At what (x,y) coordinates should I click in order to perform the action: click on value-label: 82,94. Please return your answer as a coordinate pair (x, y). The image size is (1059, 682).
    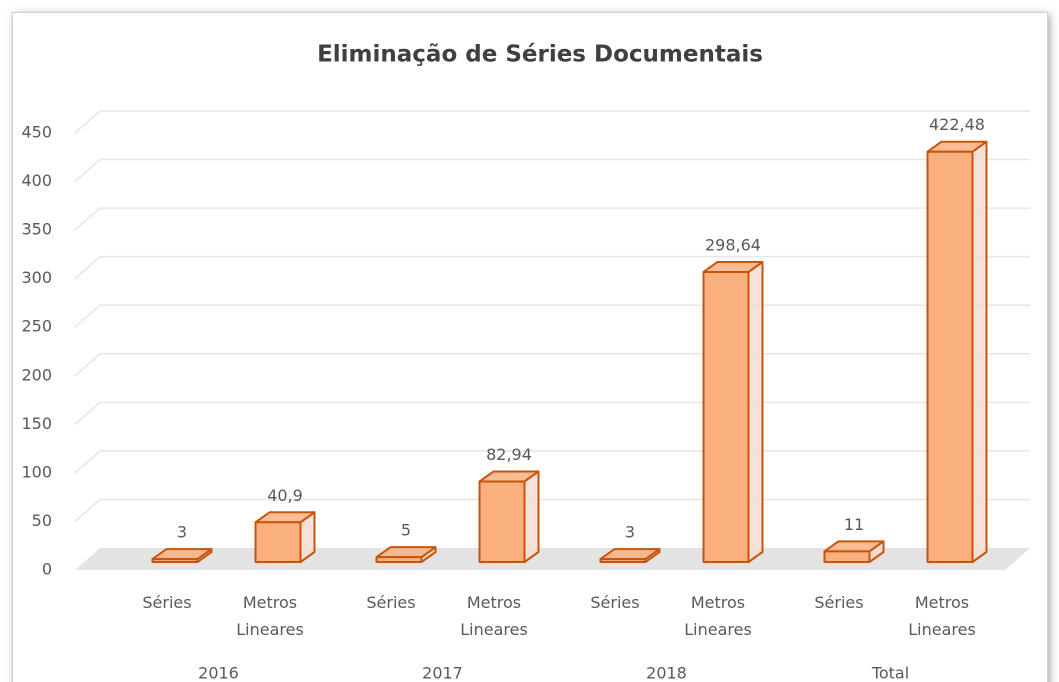
    Looking at the image, I should click on (509, 454).